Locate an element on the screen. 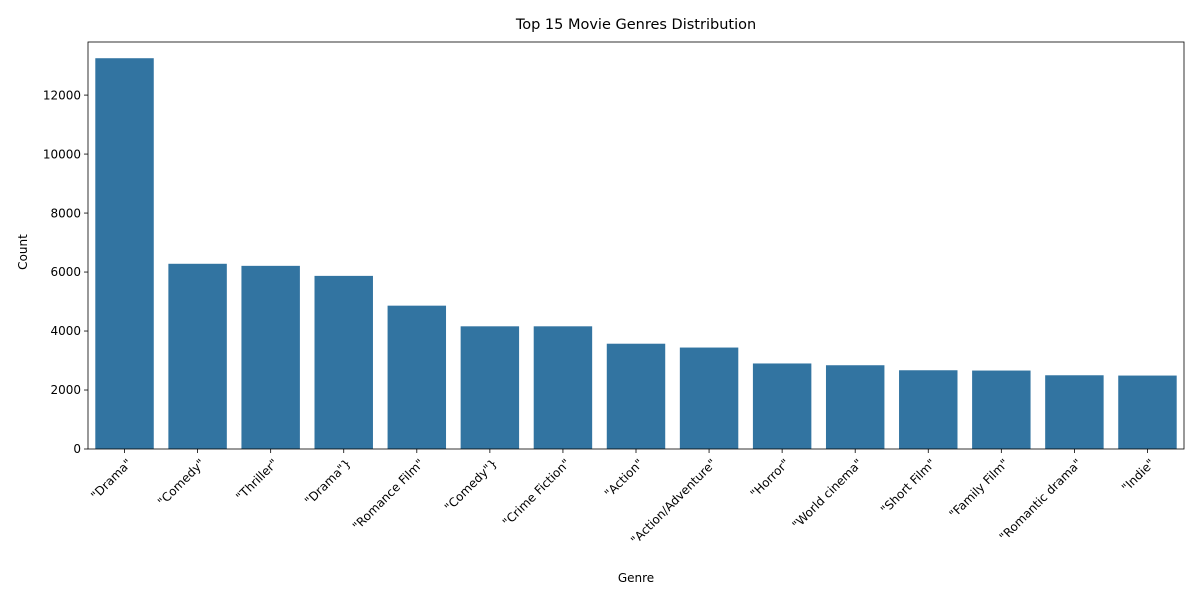 The width and height of the screenshot is (1200, 600). y-axis-title: Count is located at coordinates (23, 252).